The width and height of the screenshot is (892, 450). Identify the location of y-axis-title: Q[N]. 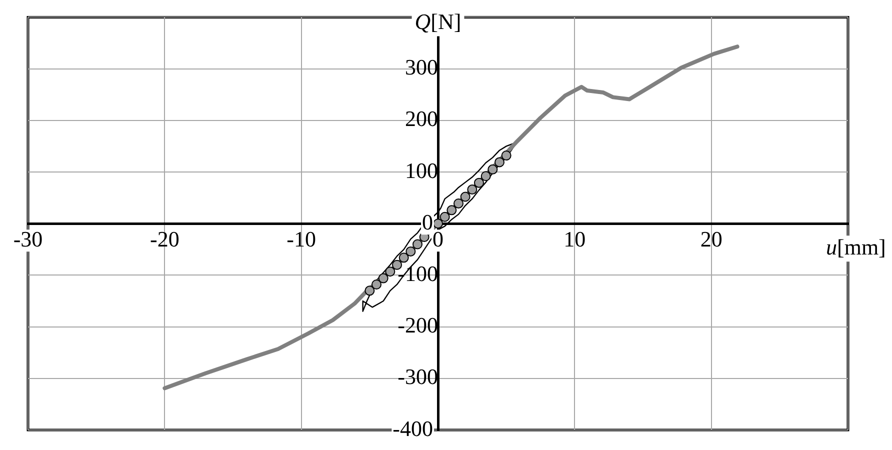
(438, 21).